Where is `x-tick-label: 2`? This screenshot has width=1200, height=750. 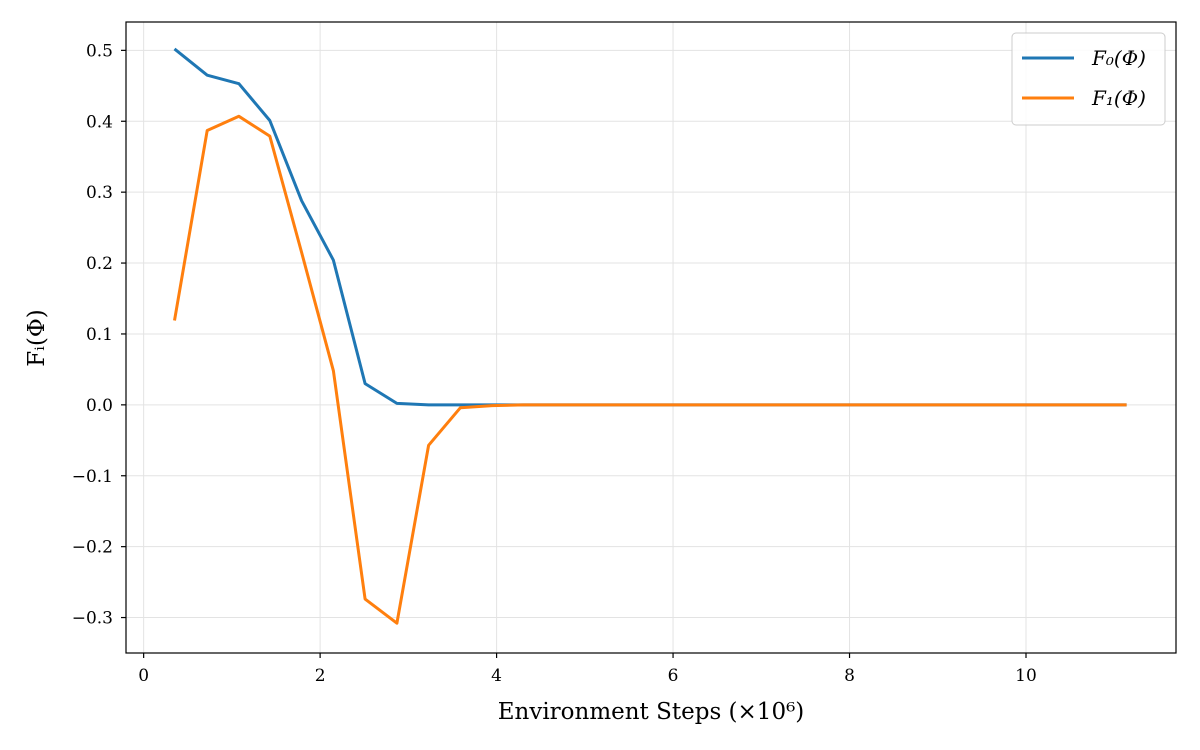 x-tick-label: 2 is located at coordinates (320, 676).